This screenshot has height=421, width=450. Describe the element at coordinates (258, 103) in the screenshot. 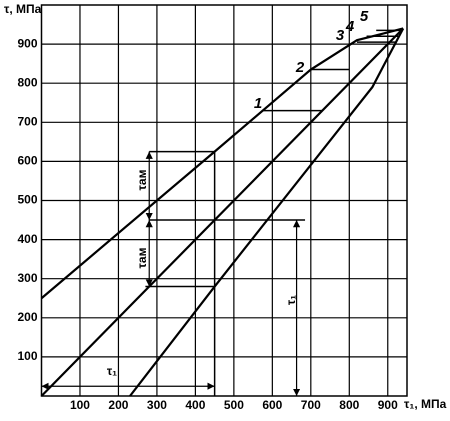

I see `curve-label: 1` at that location.